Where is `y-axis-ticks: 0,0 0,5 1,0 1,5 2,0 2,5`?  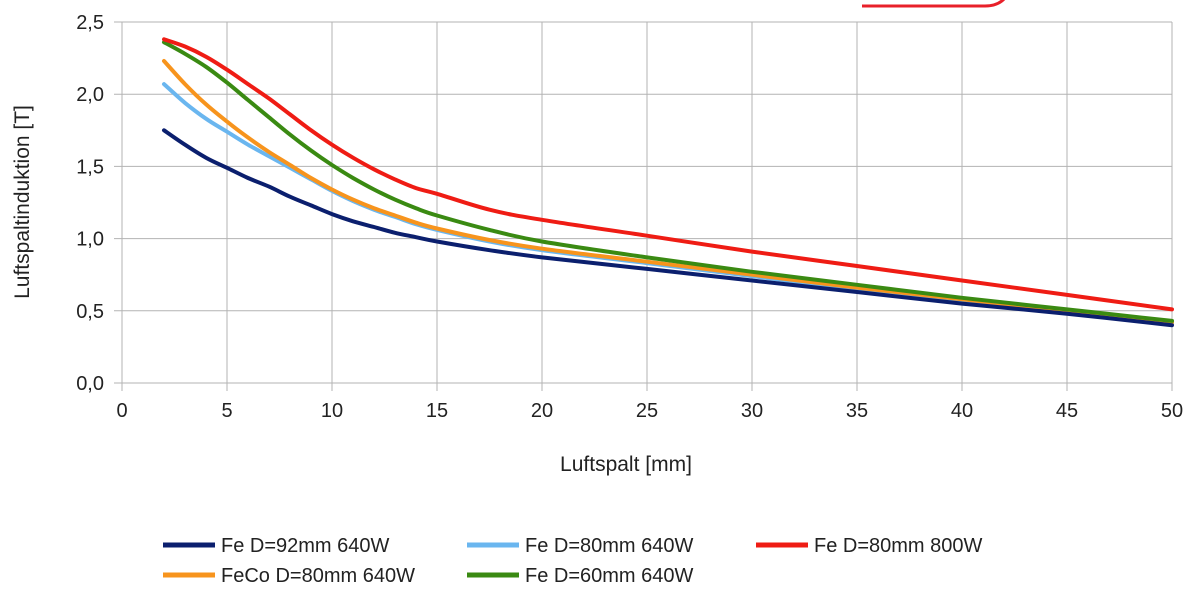 y-axis-ticks: 0,0 0,5 1,0 1,5 2,0 2,5 is located at coordinates (90, 203).